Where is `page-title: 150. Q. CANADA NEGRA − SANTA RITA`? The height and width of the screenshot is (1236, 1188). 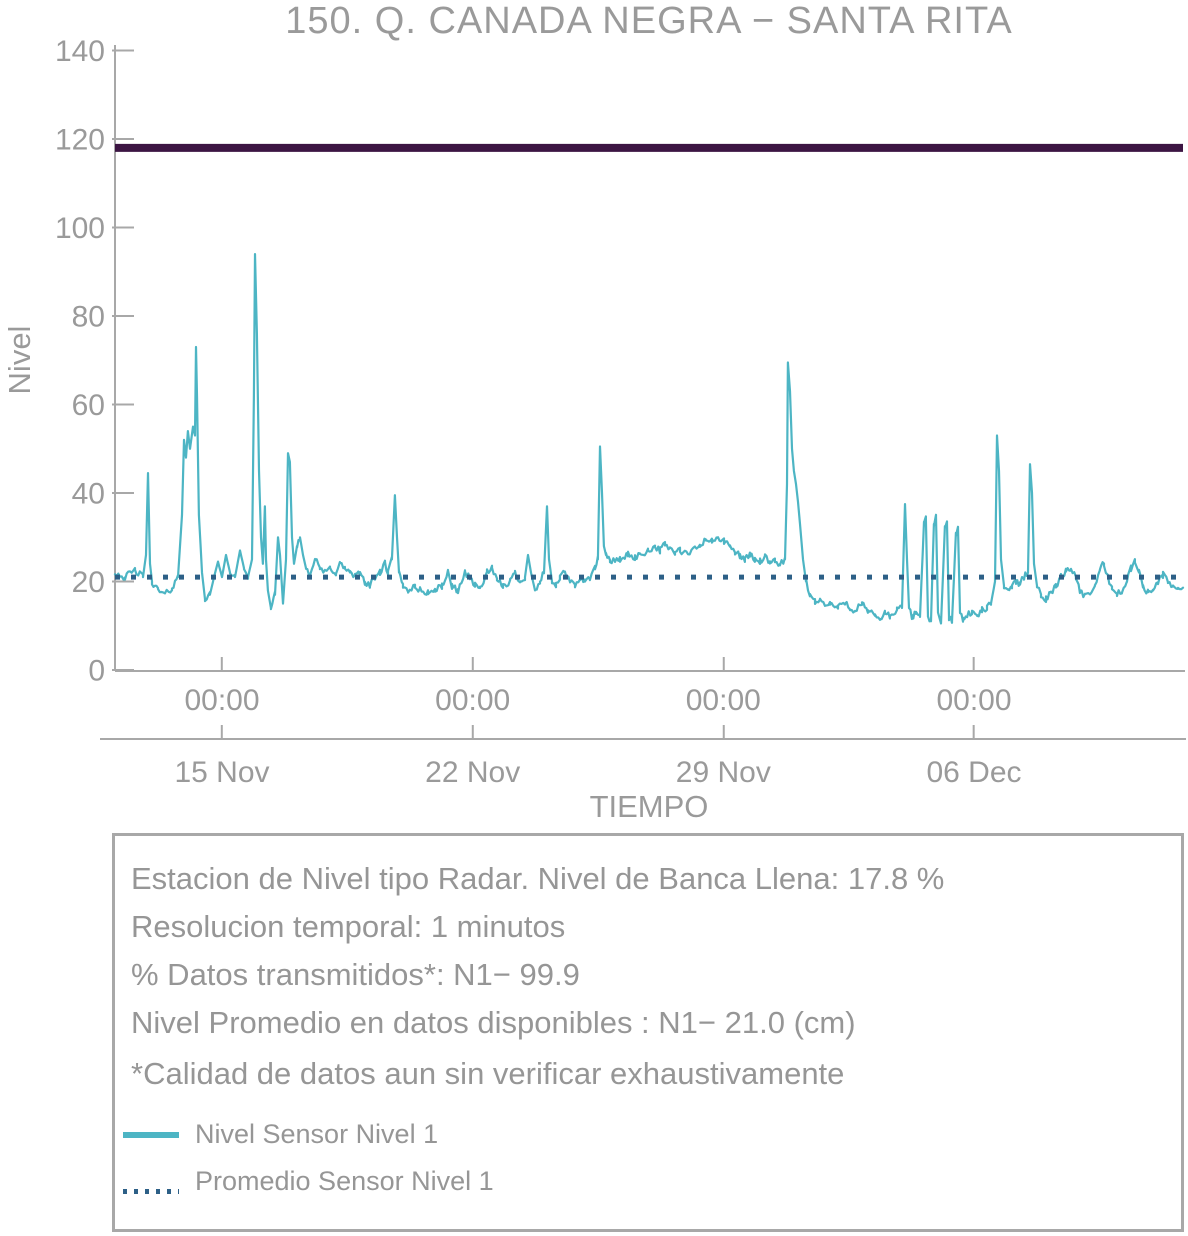 page-title: 150. Q. CANADA NEGRA − SANTA RITA is located at coordinates (649, 21).